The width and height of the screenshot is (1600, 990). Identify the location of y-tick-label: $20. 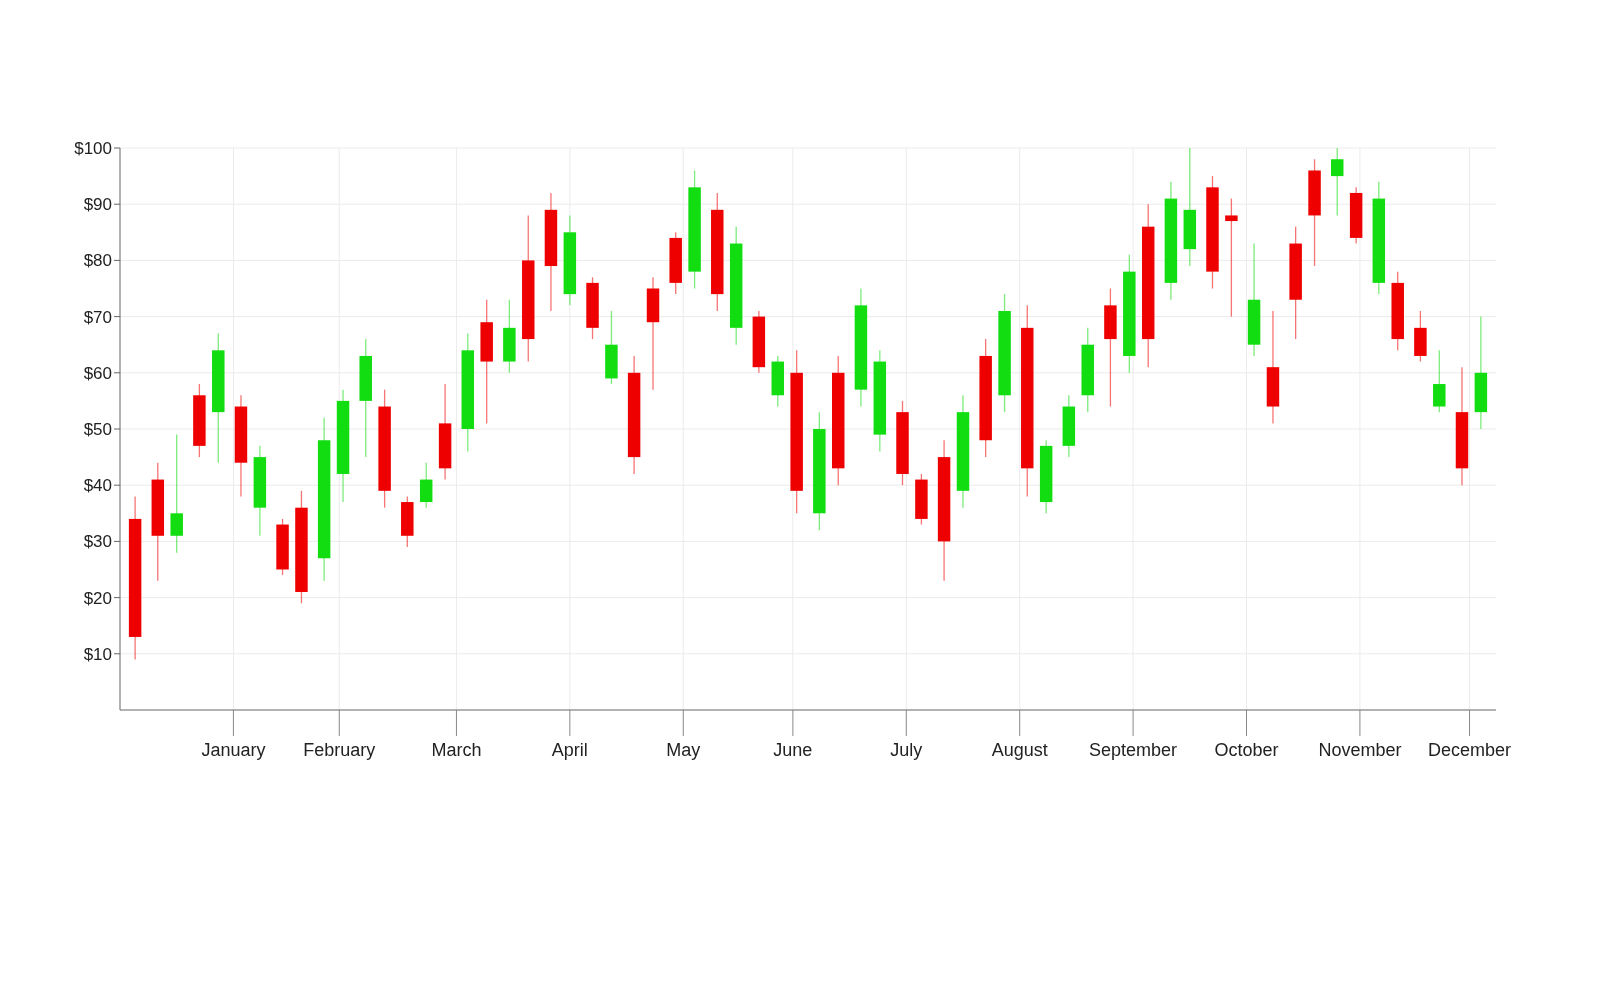
(97, 598).